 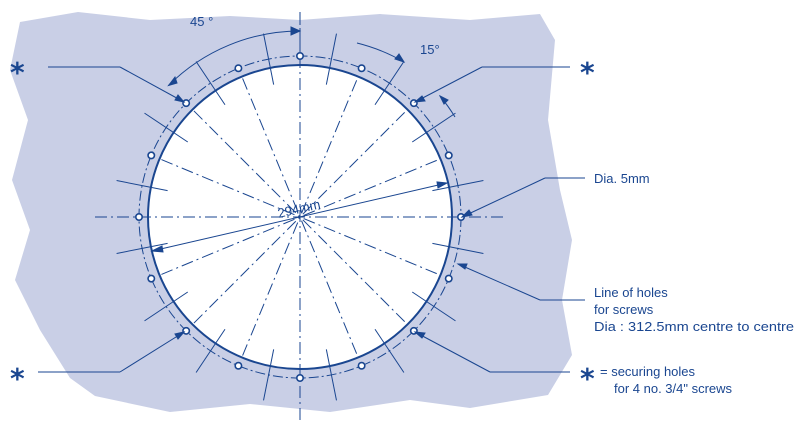 I want to click on star-top-left: *, so click(x=17, y=72).